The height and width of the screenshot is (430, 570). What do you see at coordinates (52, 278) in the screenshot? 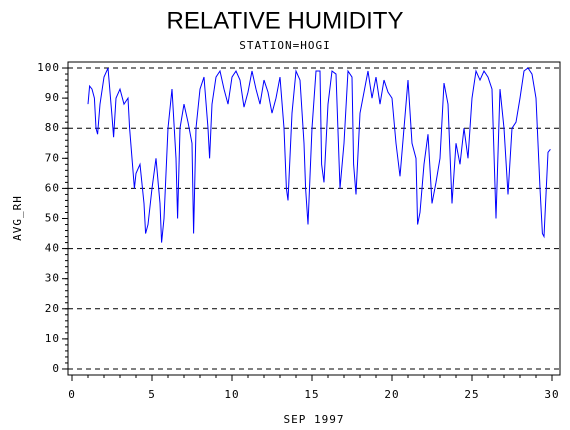
I see `y-tick-label: 30` at bounding box center [52, 278].